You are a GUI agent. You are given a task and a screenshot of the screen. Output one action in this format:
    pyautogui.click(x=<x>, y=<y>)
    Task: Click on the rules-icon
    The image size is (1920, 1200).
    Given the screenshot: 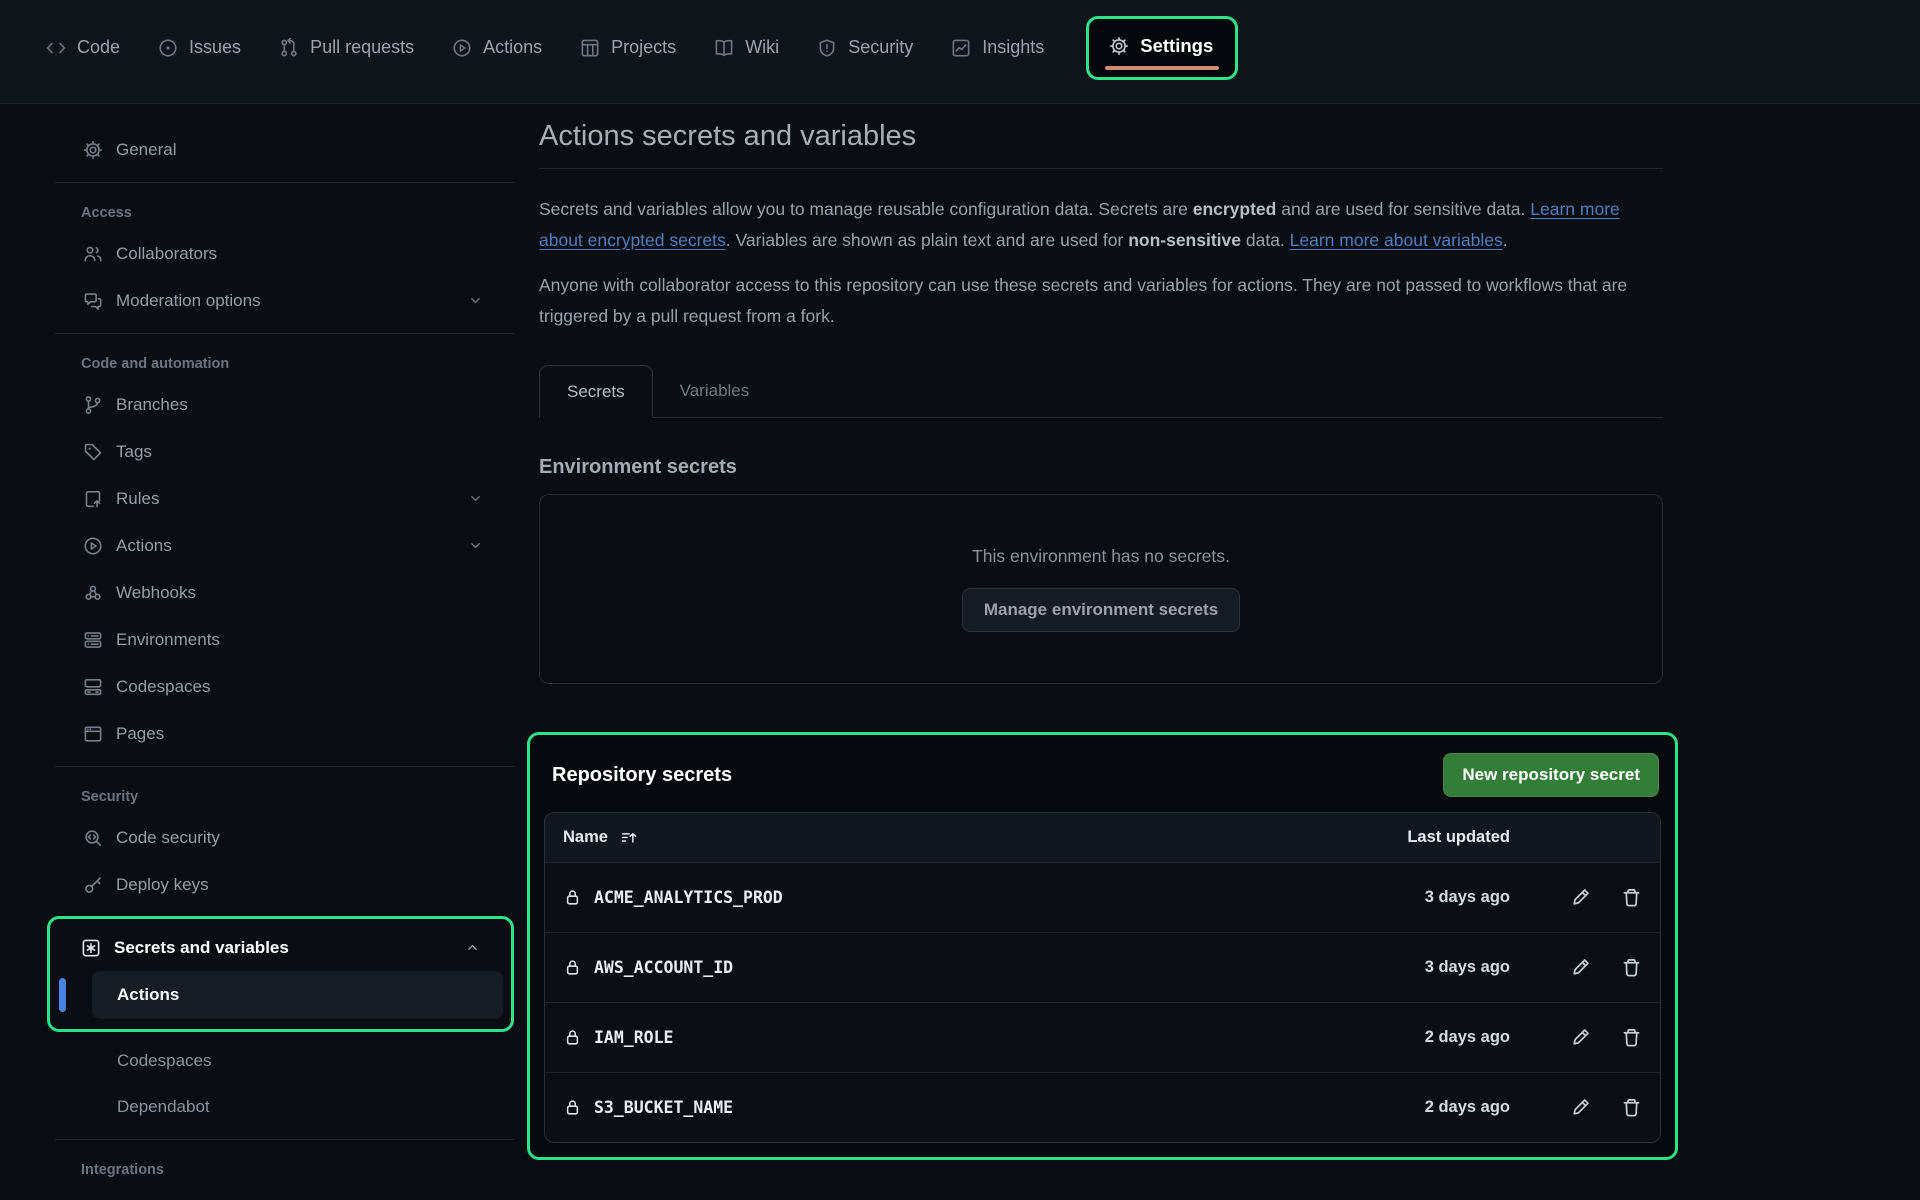 What is the action you would take?
    pyautogui.click(x=93, y=499)
    